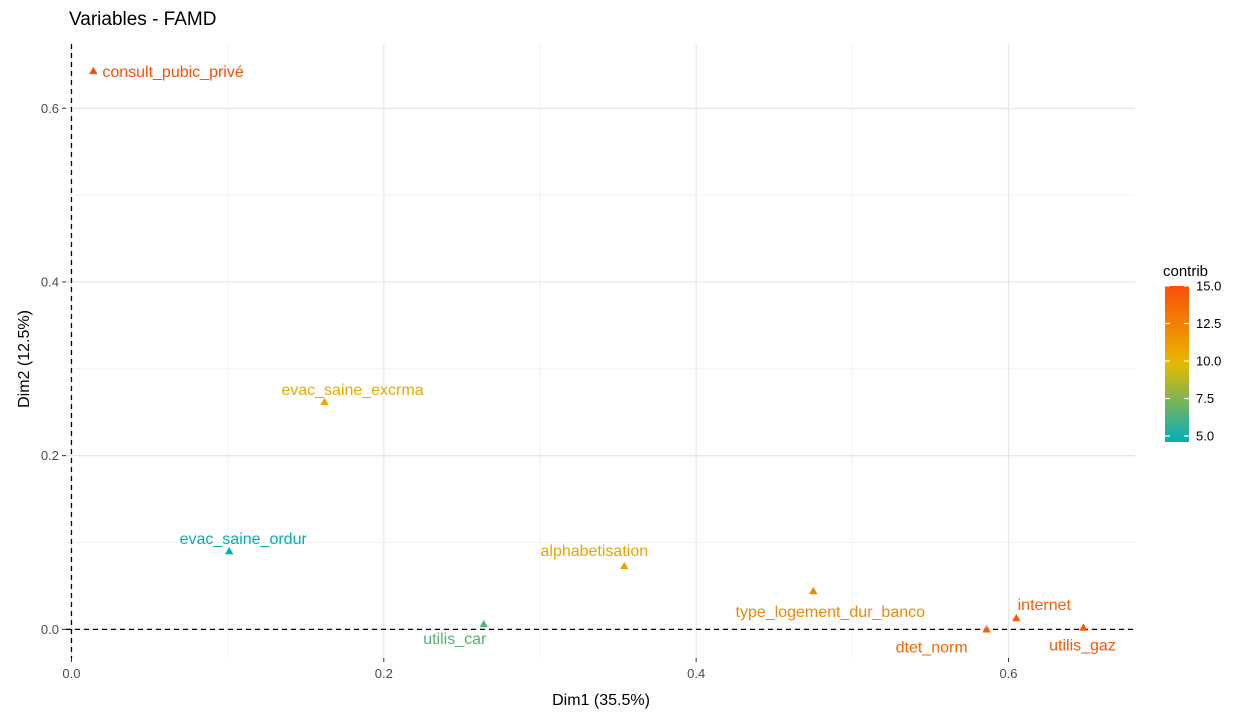 The width and height of the screenshot is (1247, 715). I want to click on chart-title: Variables - FAMD, so click(142, 19).